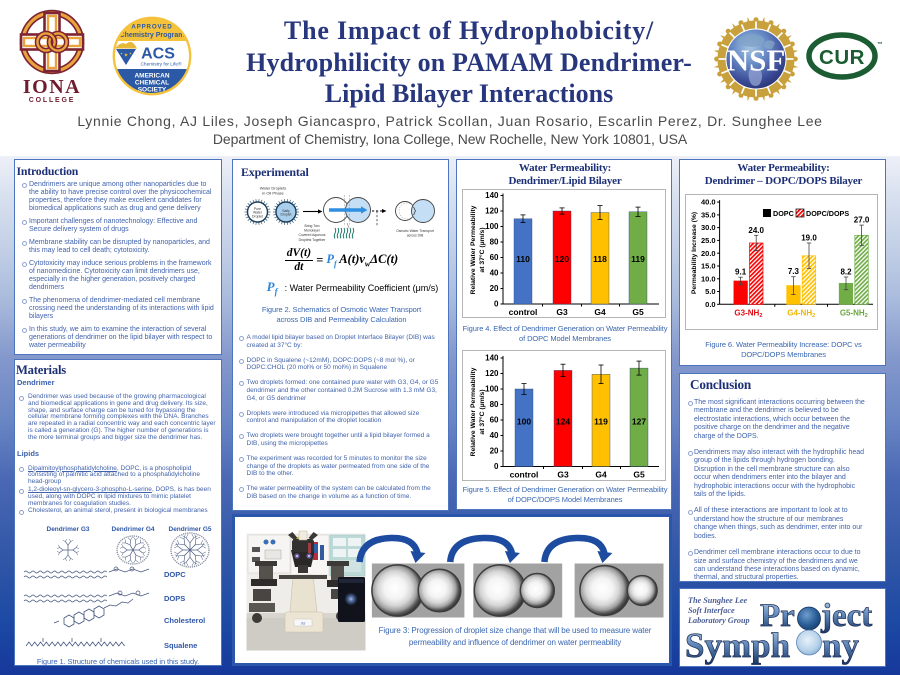 The height and width of the screenshot is (675, 900). I want to click on svg-text: across DIB, so click(415, 236).